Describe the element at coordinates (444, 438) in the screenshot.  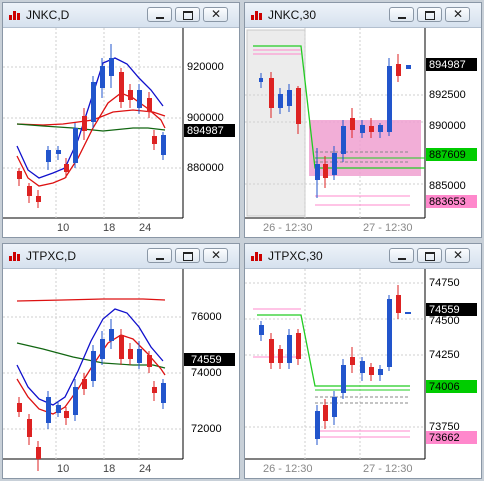
I see `pink-price-tag: 73662` at that location.